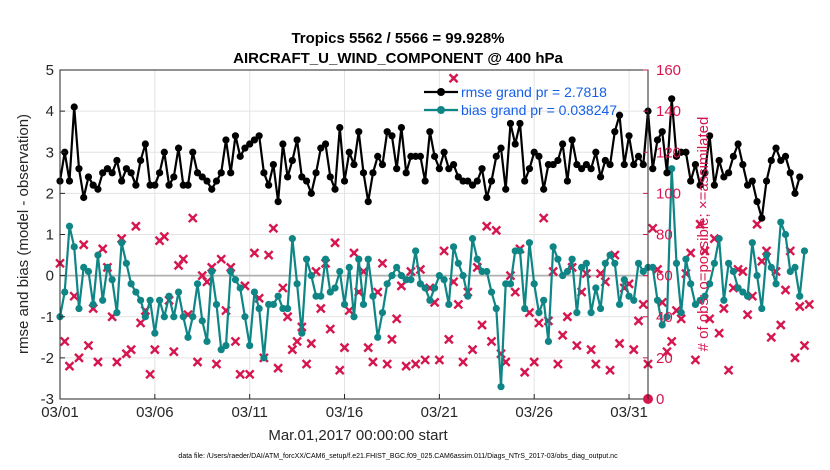  Describe the element at coordinates (47, 358) in the screenshot. I see `y-left-tick-label: -2` at that location.